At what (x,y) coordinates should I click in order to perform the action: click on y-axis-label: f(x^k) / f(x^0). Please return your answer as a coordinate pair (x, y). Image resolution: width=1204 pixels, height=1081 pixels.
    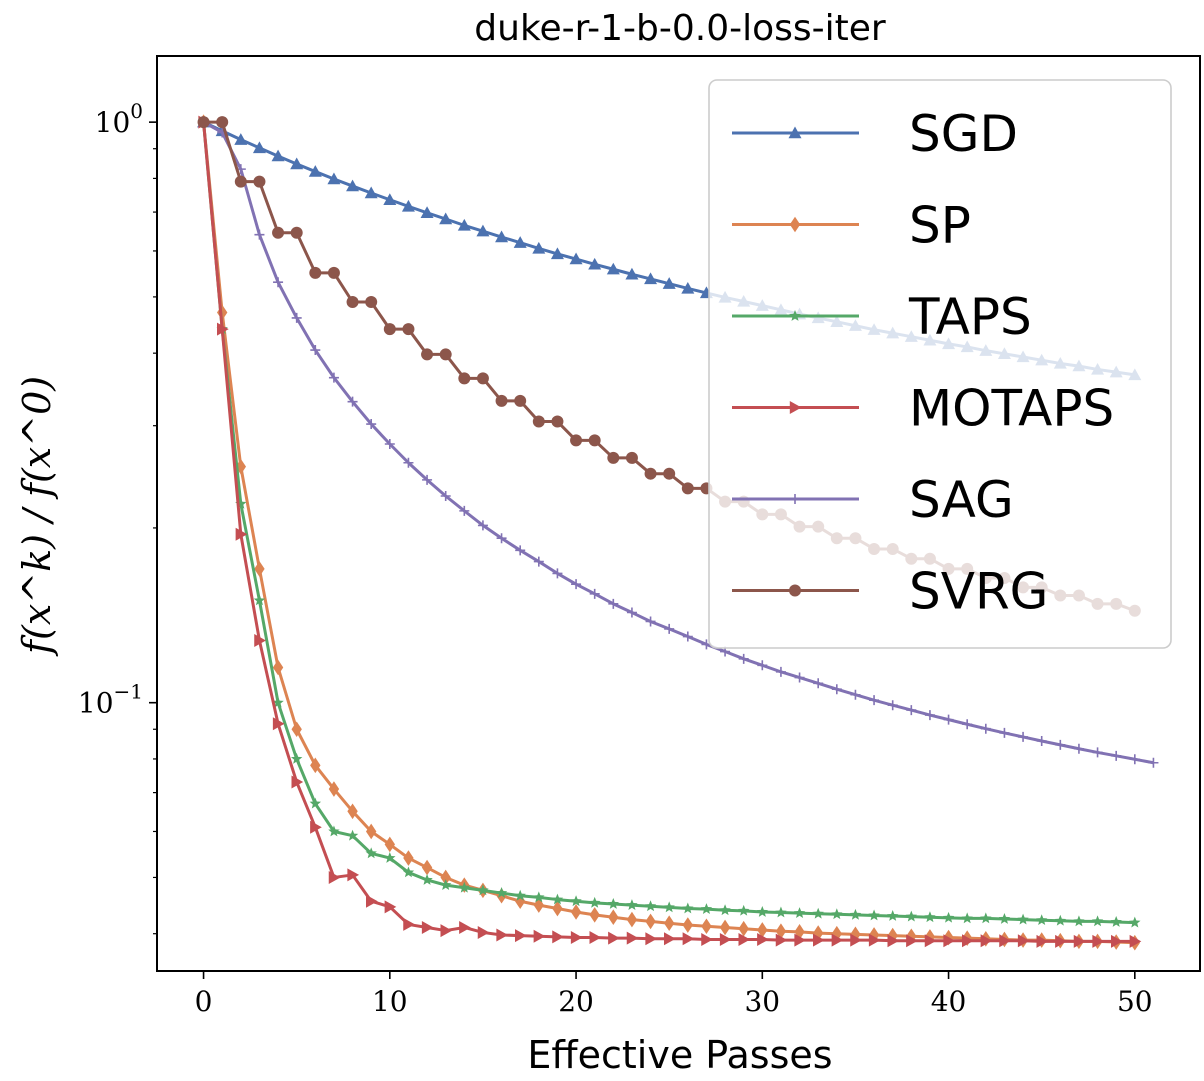
    Looking at the image, I should click on (37, 516).